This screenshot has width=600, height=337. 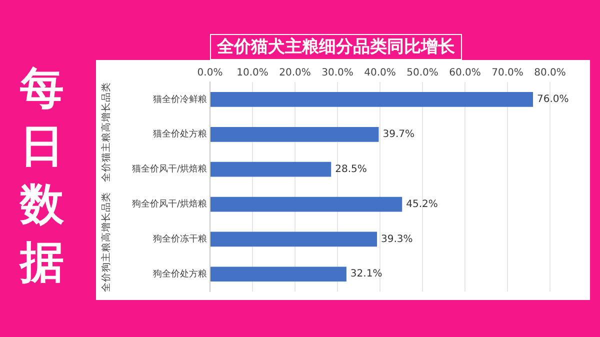 I want to click on text: 全价猫主粮高增长品类, so click(x=106, y=132).